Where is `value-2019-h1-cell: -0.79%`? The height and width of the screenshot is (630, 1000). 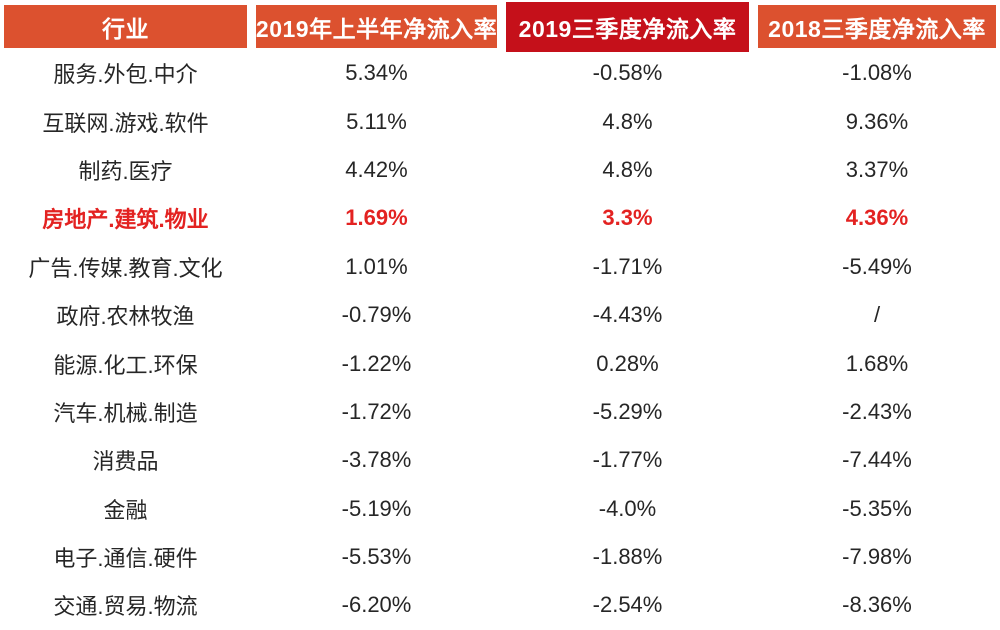
value-2019-h1-cell: -0.79% is located at coordinates (376, 315).